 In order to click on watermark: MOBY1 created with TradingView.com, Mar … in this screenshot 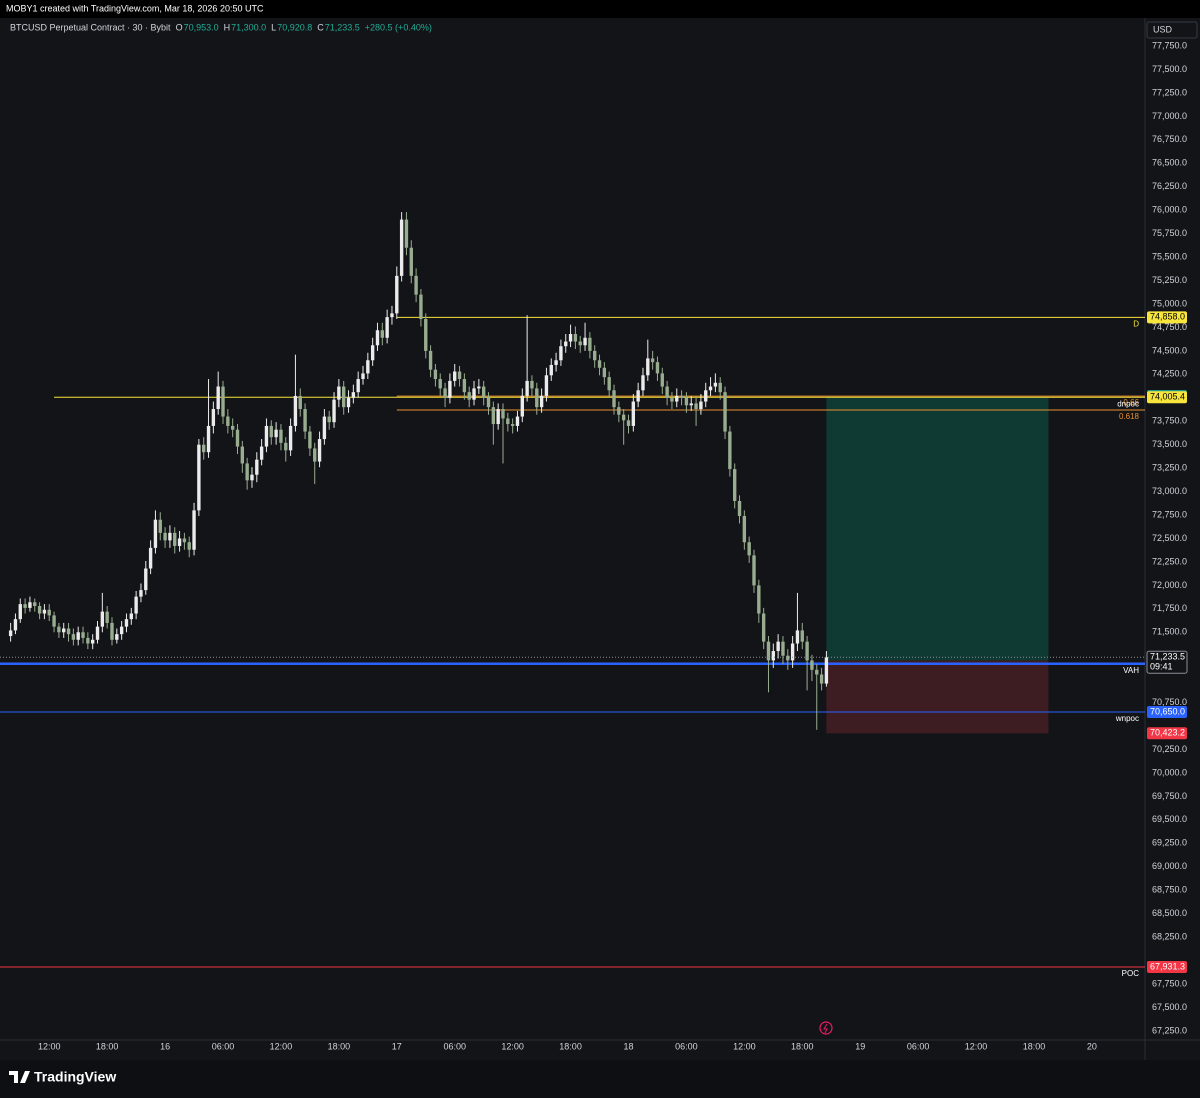, I will do `click(135, 8)`.